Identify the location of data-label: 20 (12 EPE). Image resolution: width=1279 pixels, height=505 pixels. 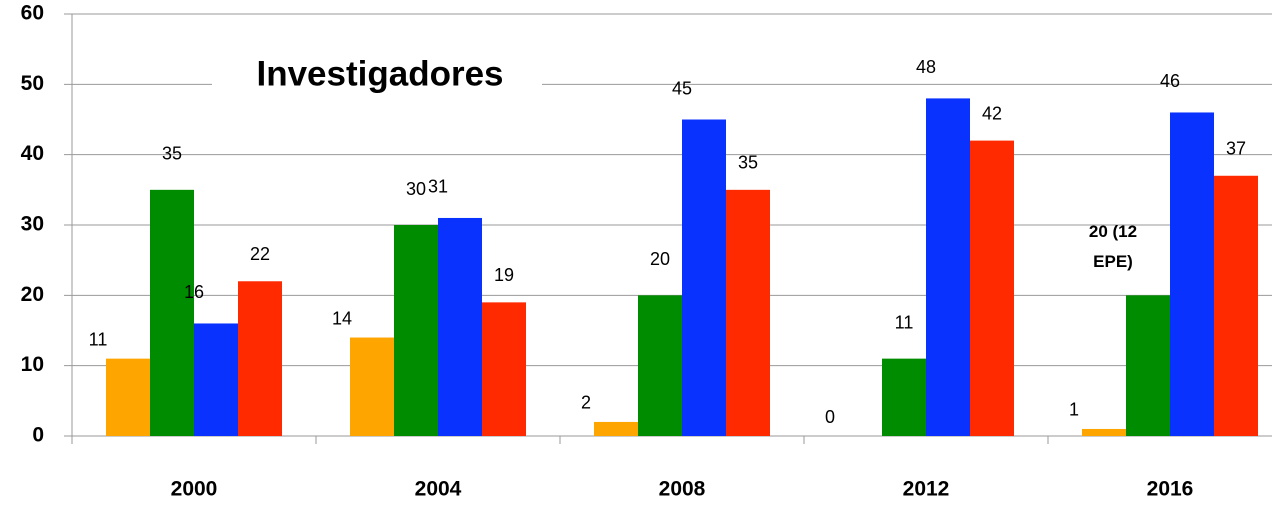
(1113, 247).